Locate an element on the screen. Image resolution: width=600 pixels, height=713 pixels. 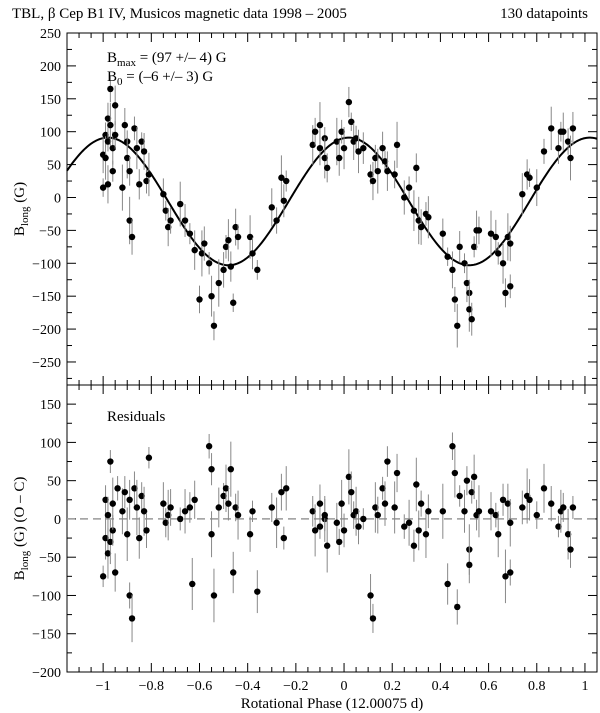
x-axis-title: Rotational Phase (12.00075 d) is located at coordinates (332, 704).